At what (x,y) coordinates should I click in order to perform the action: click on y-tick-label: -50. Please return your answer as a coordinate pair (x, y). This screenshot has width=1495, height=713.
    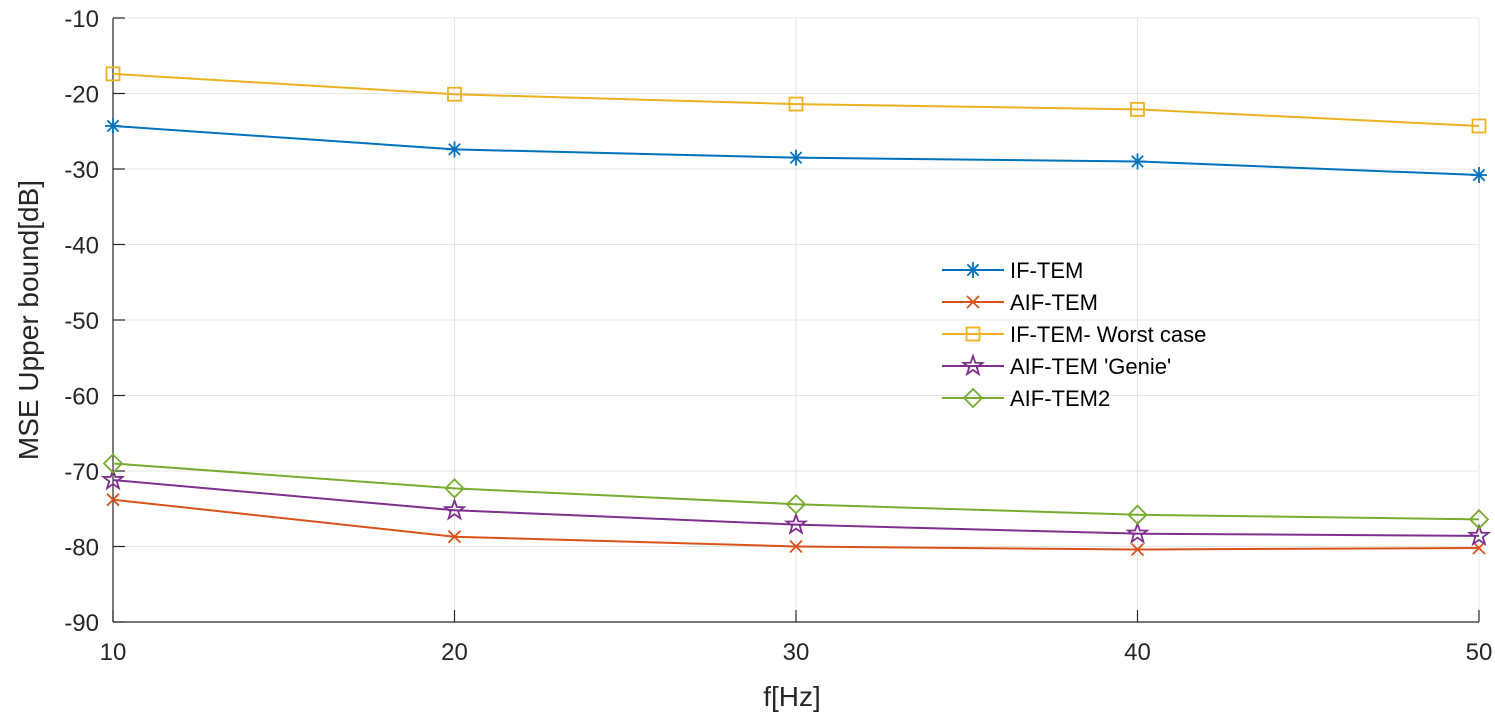
    Looking at the image, I should click on (81, 321).